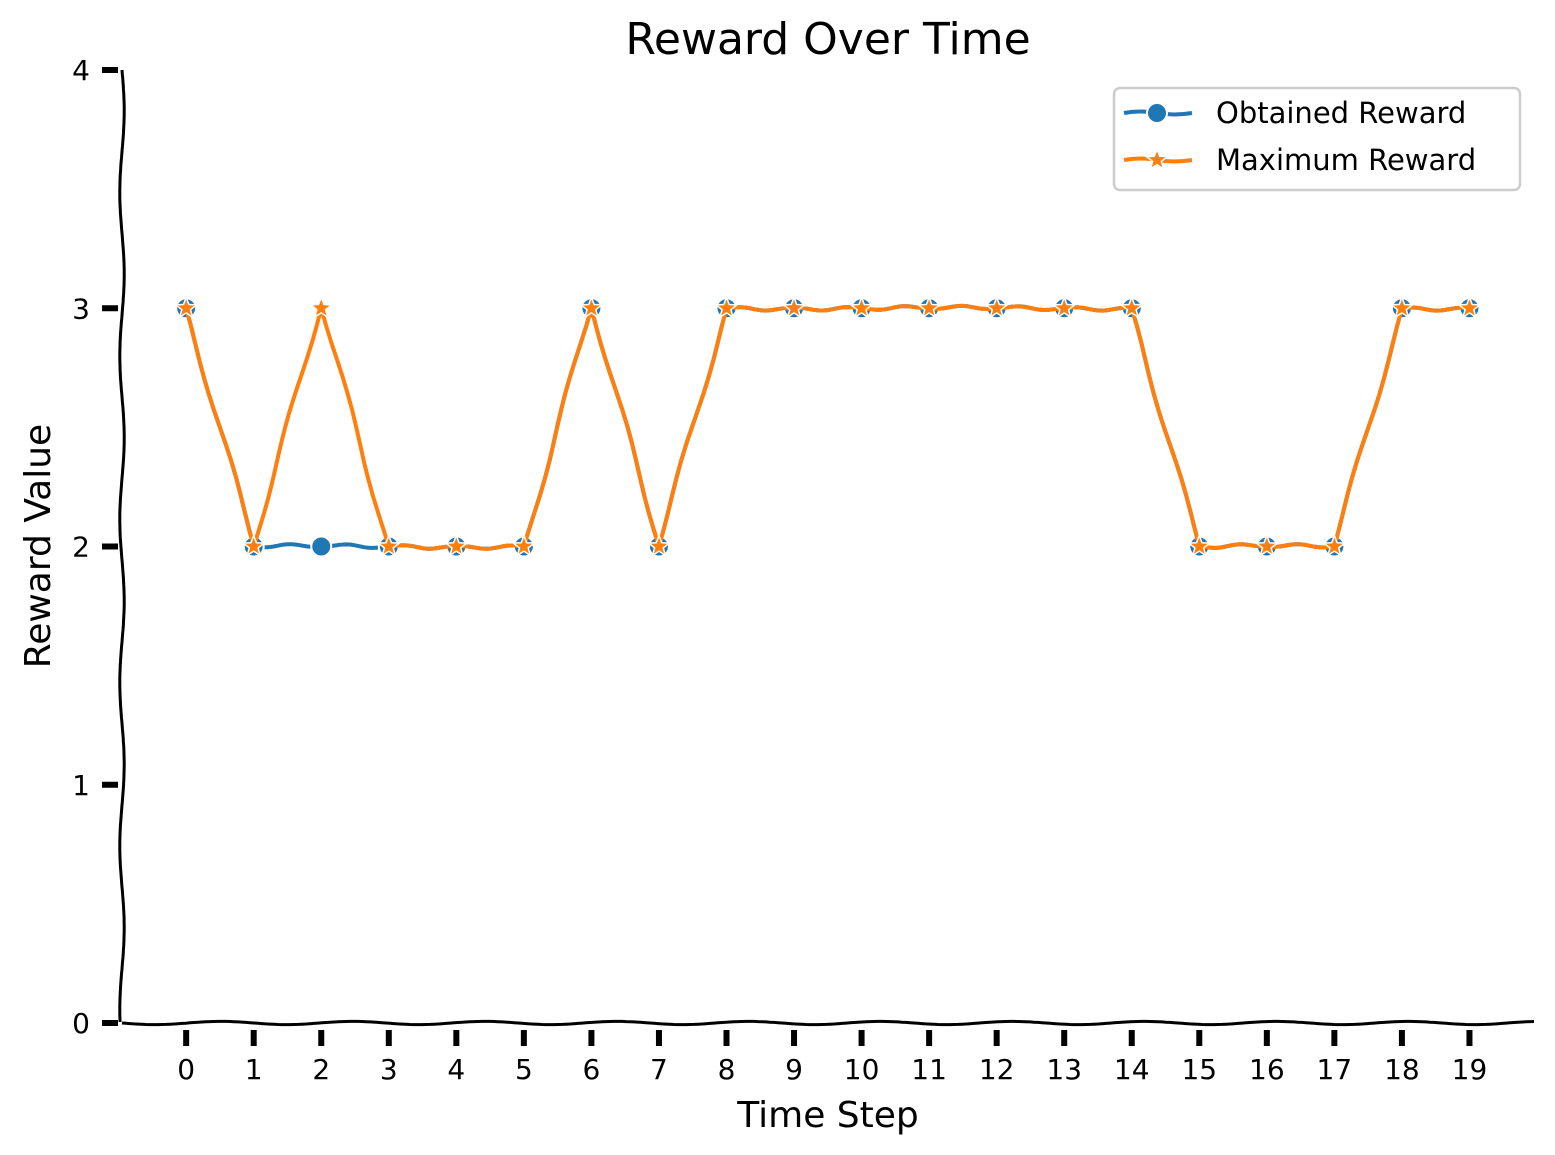 Image resolution: width=1555 pixels, height=1155 pixels. I want to click on y-tick-label: 0, so click(81, 1023).